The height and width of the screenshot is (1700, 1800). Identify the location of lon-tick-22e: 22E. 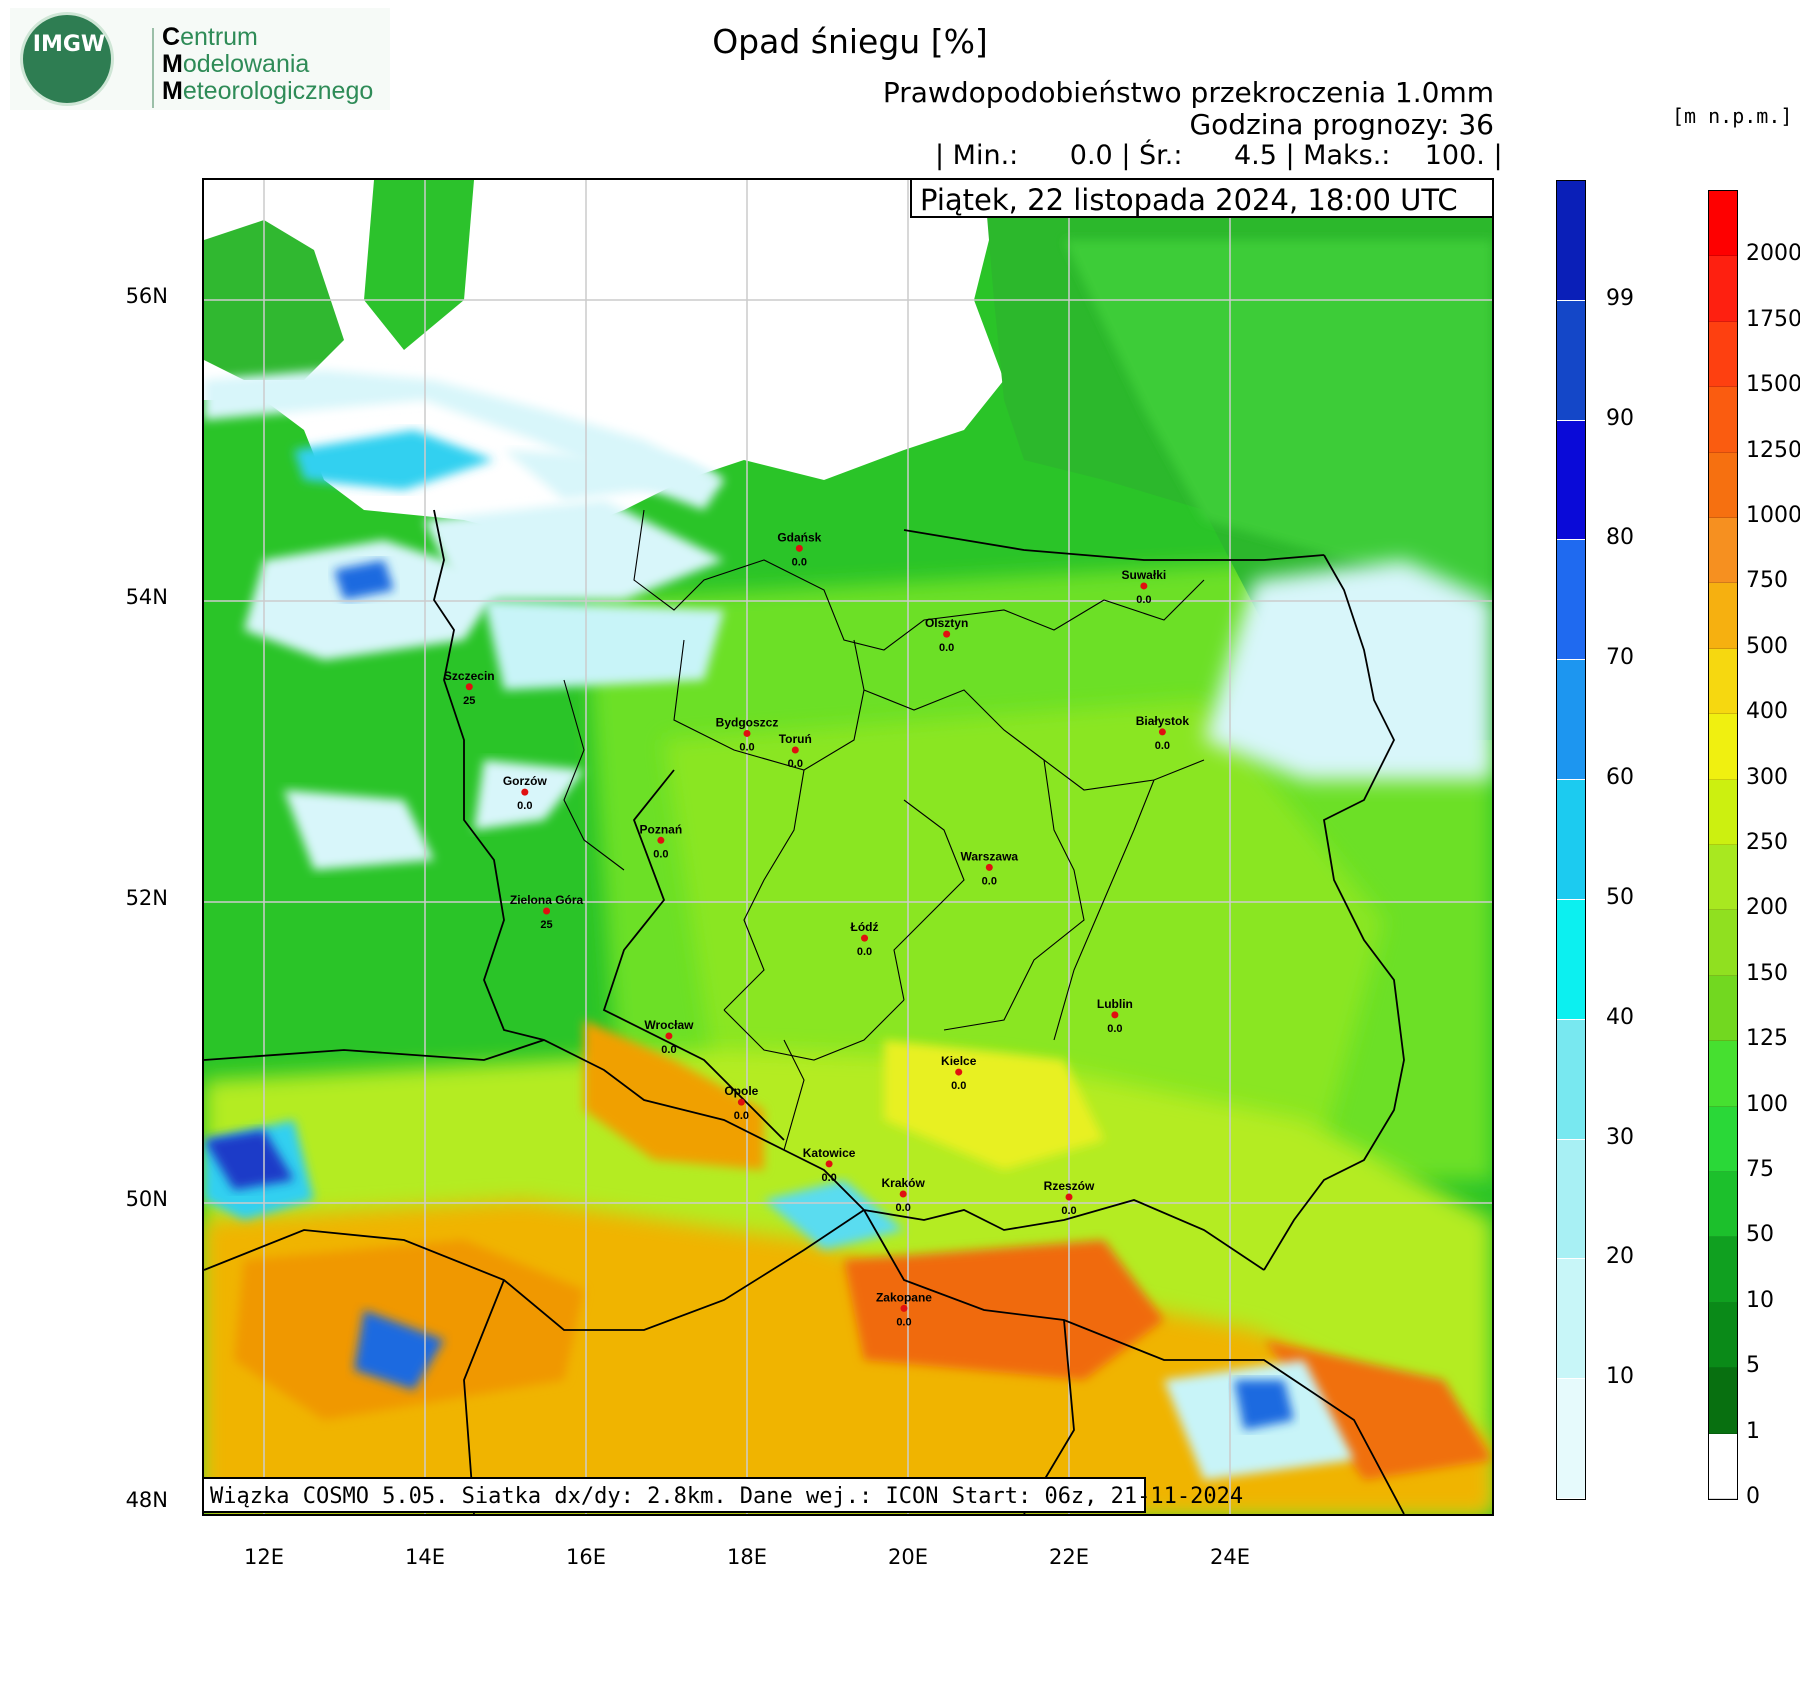
(1069, 1557).